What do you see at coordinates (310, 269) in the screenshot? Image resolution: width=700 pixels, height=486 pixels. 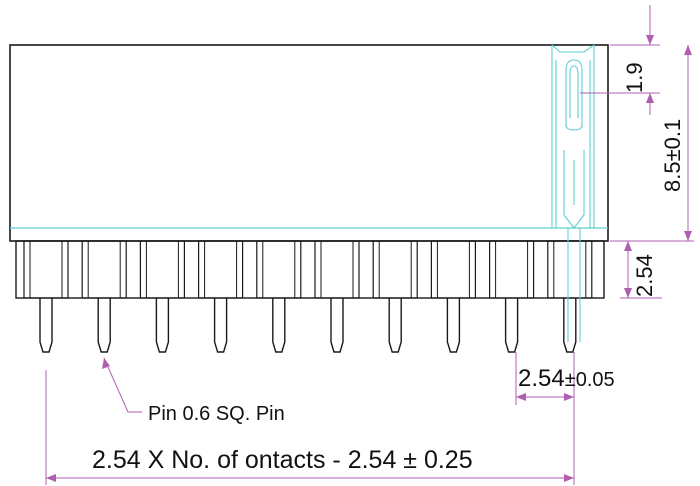 I see `insulator-frame` at bounding box center [310, 269].